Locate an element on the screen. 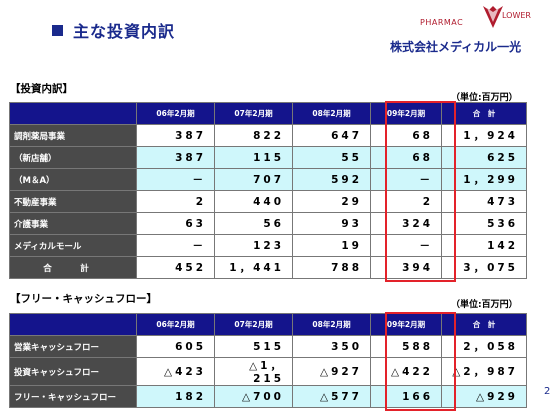  row-label: （M＆A） is located at coordinates (73, 179).